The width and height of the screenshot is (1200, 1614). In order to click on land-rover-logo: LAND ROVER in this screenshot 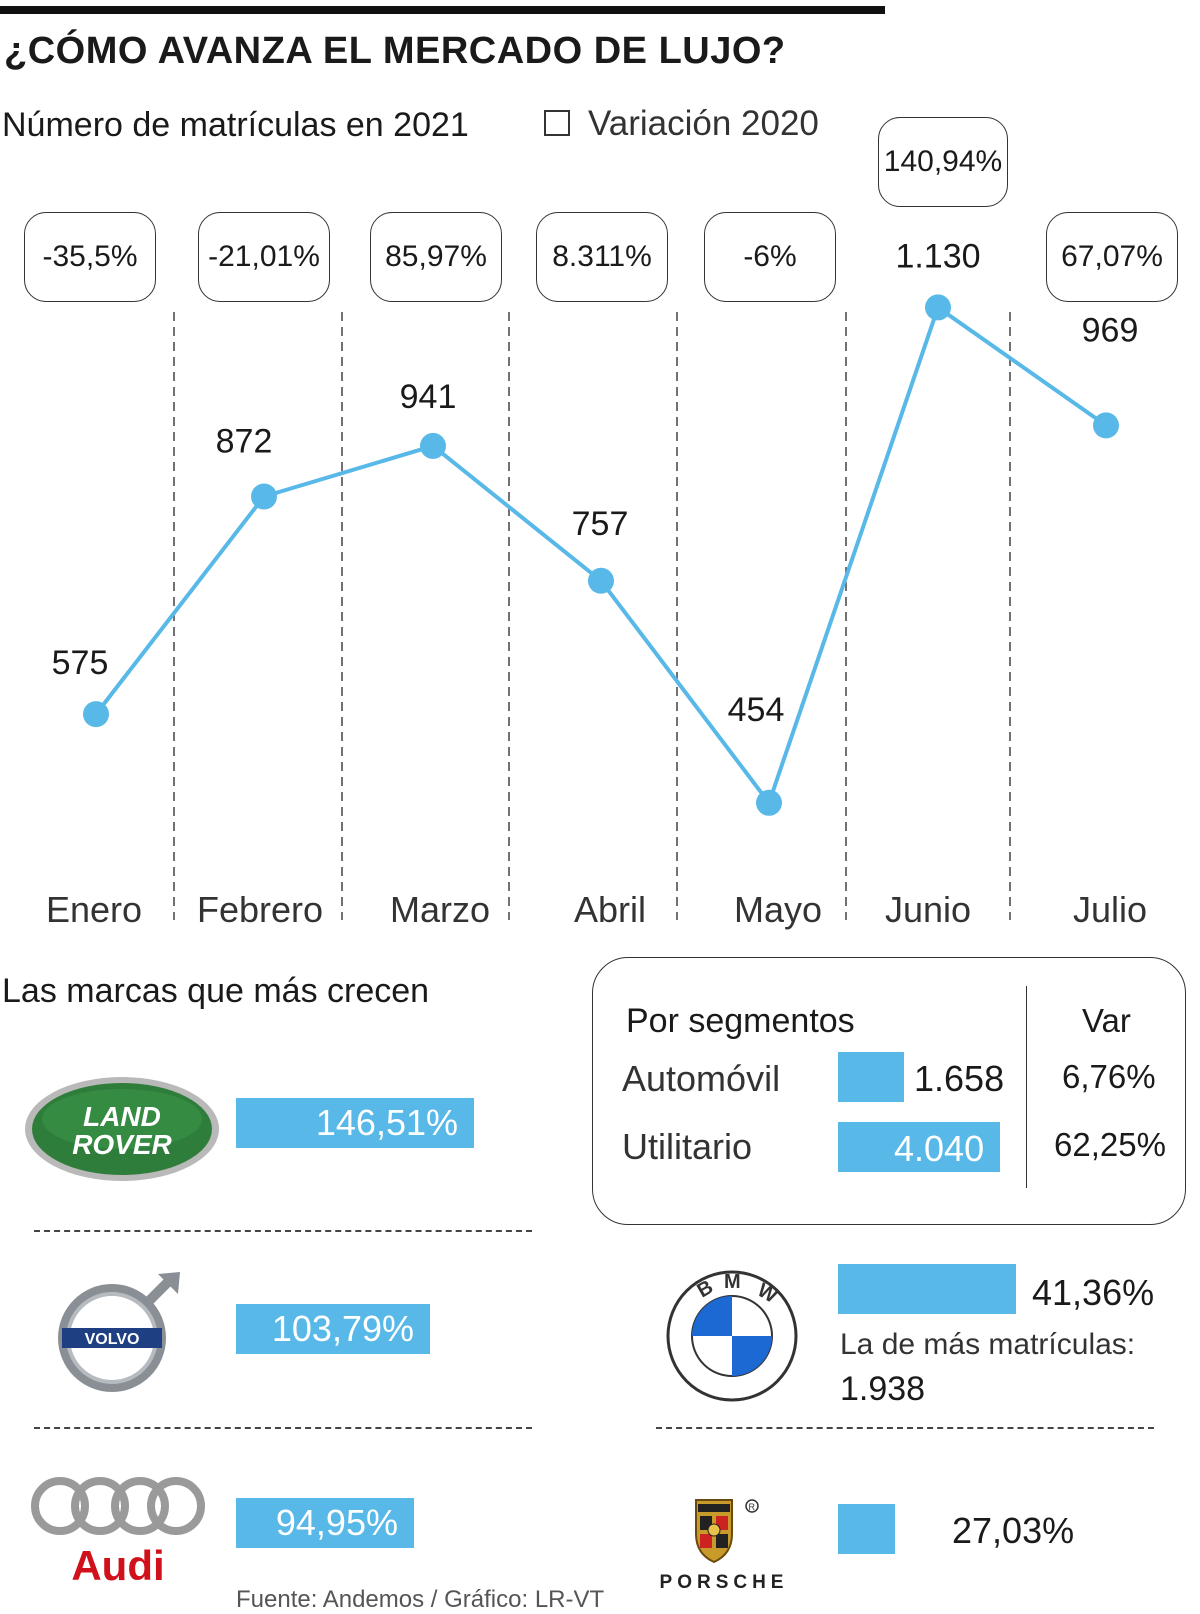, I will do `click(122, 1129)`.